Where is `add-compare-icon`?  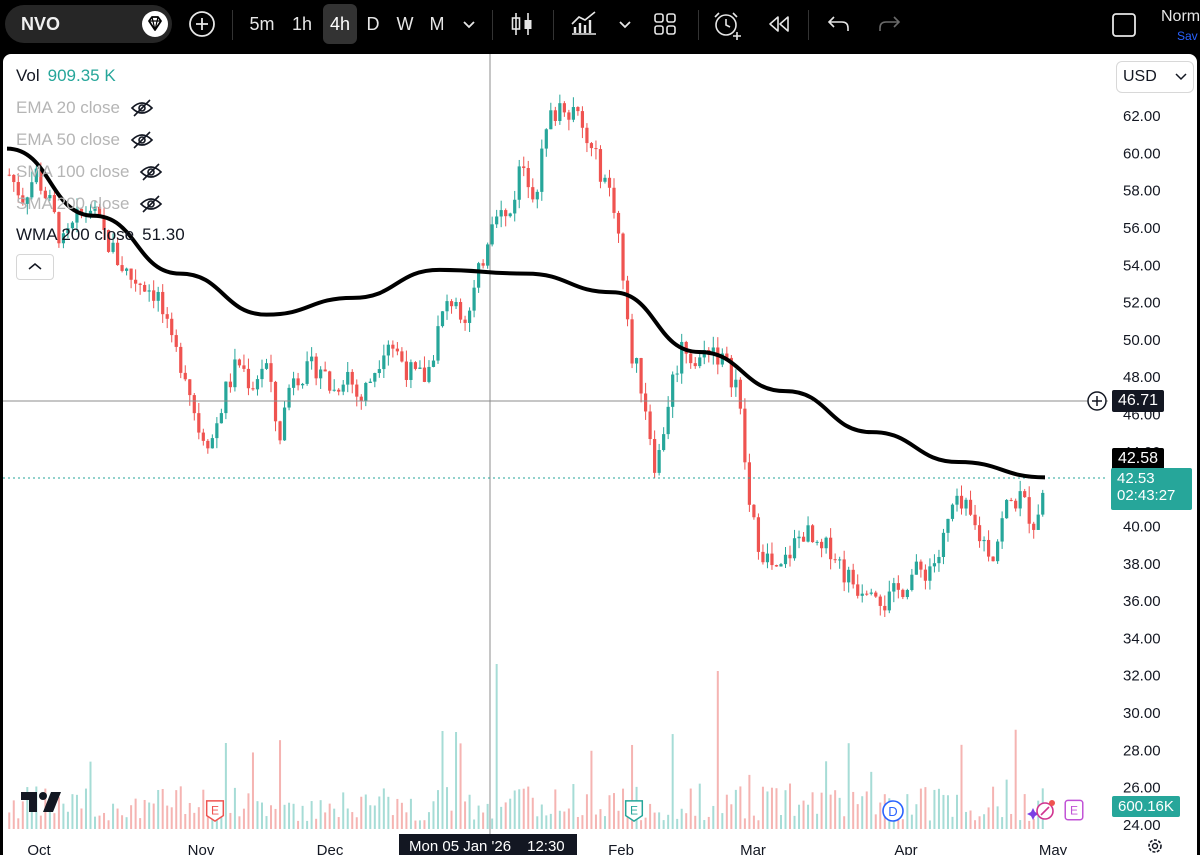 add-compare-icon is located at coordinates (202, 24).